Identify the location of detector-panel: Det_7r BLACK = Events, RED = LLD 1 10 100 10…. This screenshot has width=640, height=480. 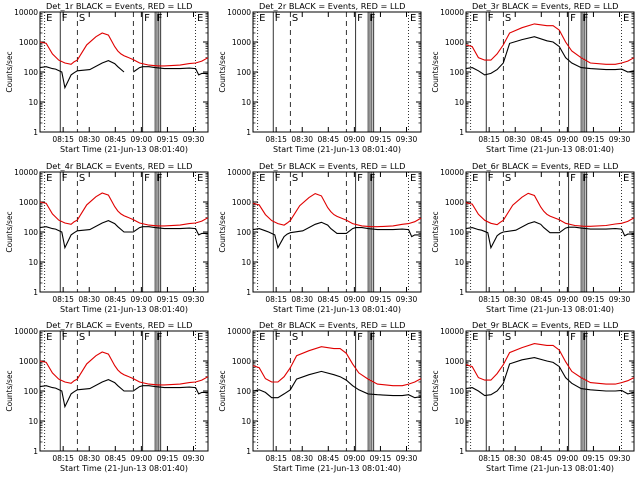
(107, 396).